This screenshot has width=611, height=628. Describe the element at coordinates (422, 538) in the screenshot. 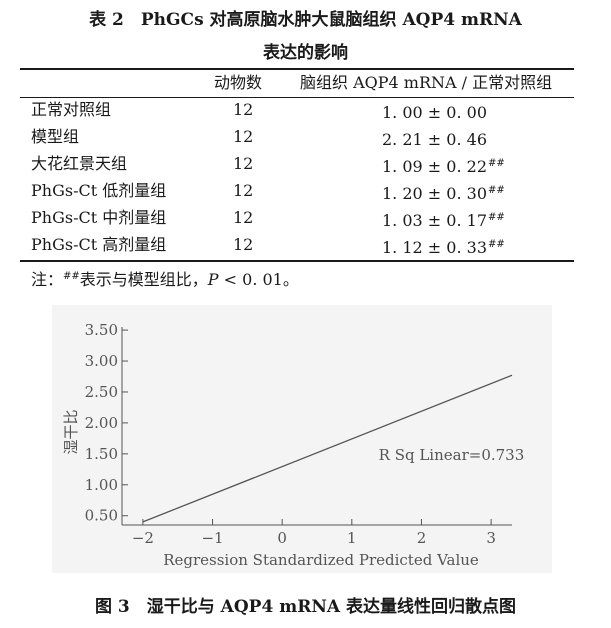

I see `x-tick-label: 2` at that location.